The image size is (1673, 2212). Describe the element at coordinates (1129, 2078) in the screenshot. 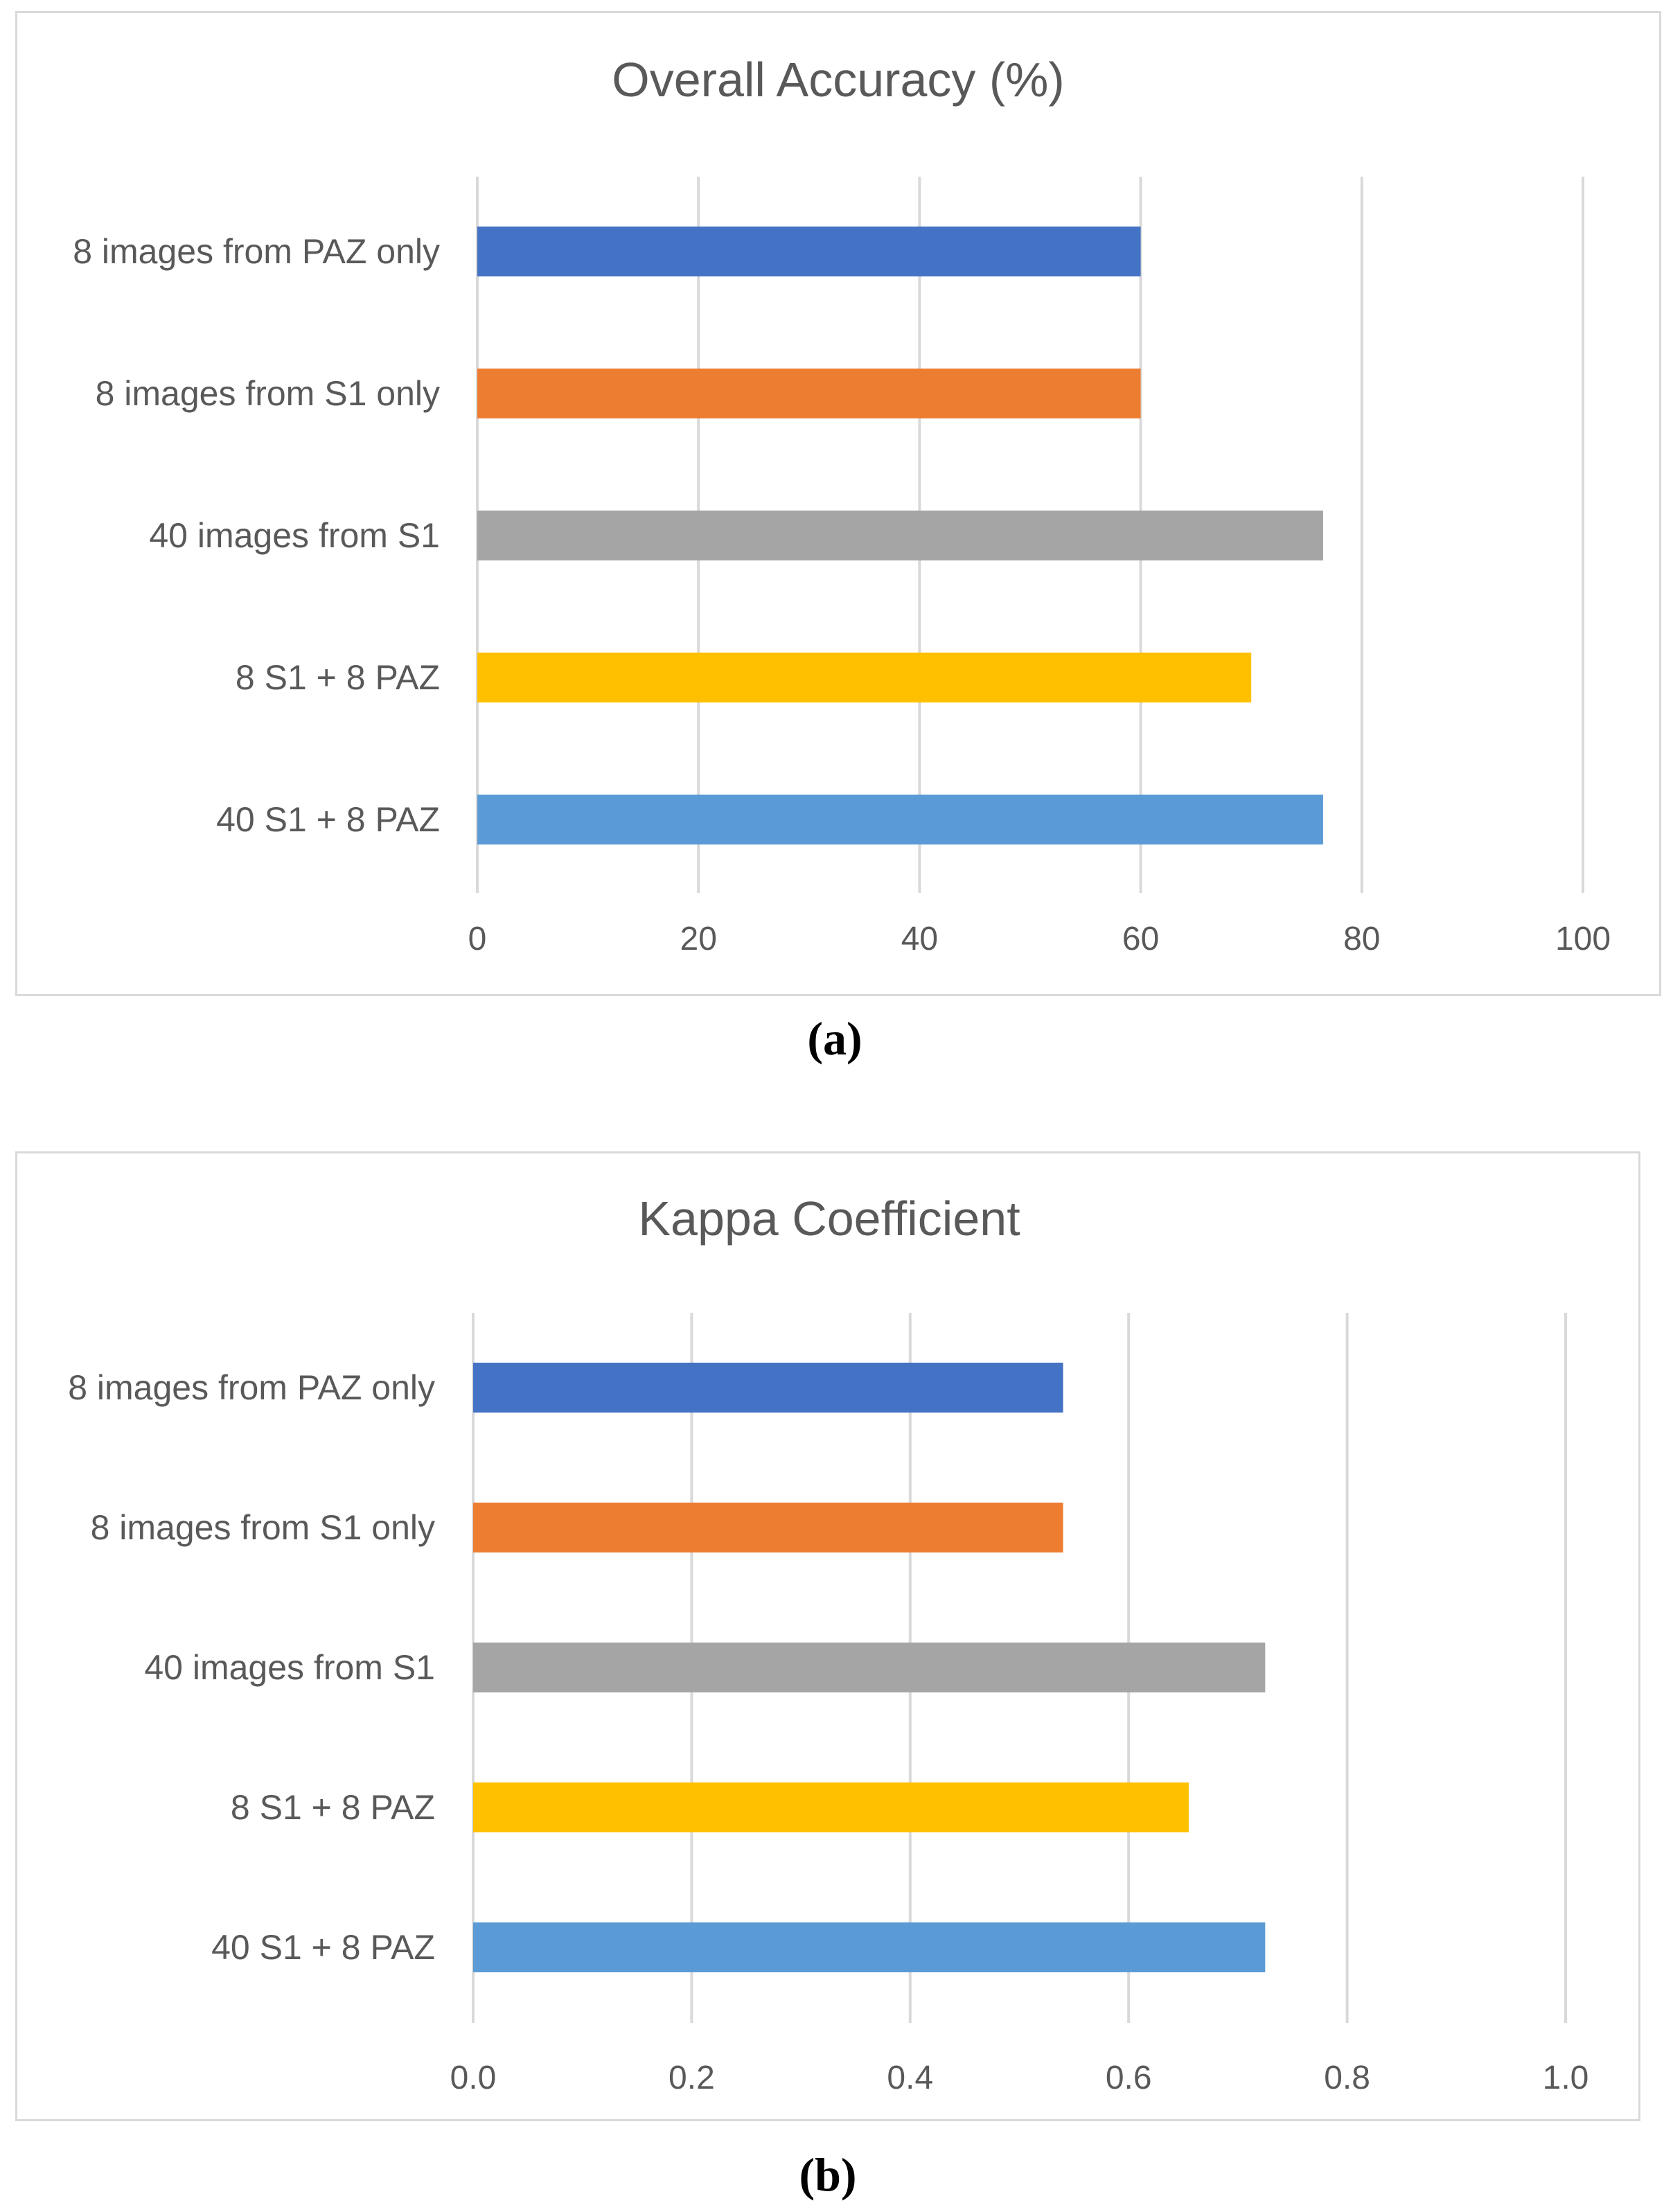

I see `x-tick-label: 0.6` at that location.